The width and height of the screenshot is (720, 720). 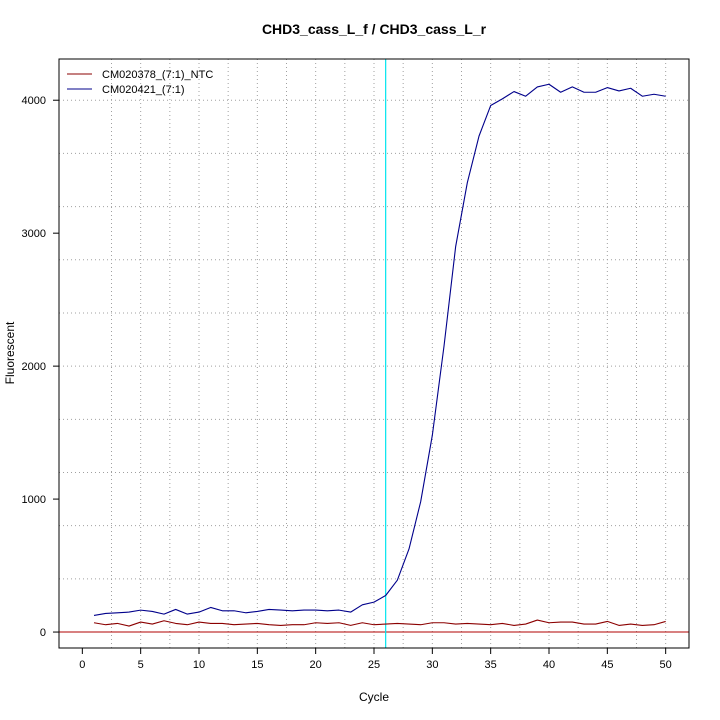 I want to click on y-tick-label: 0, so click(x=43, y=633).